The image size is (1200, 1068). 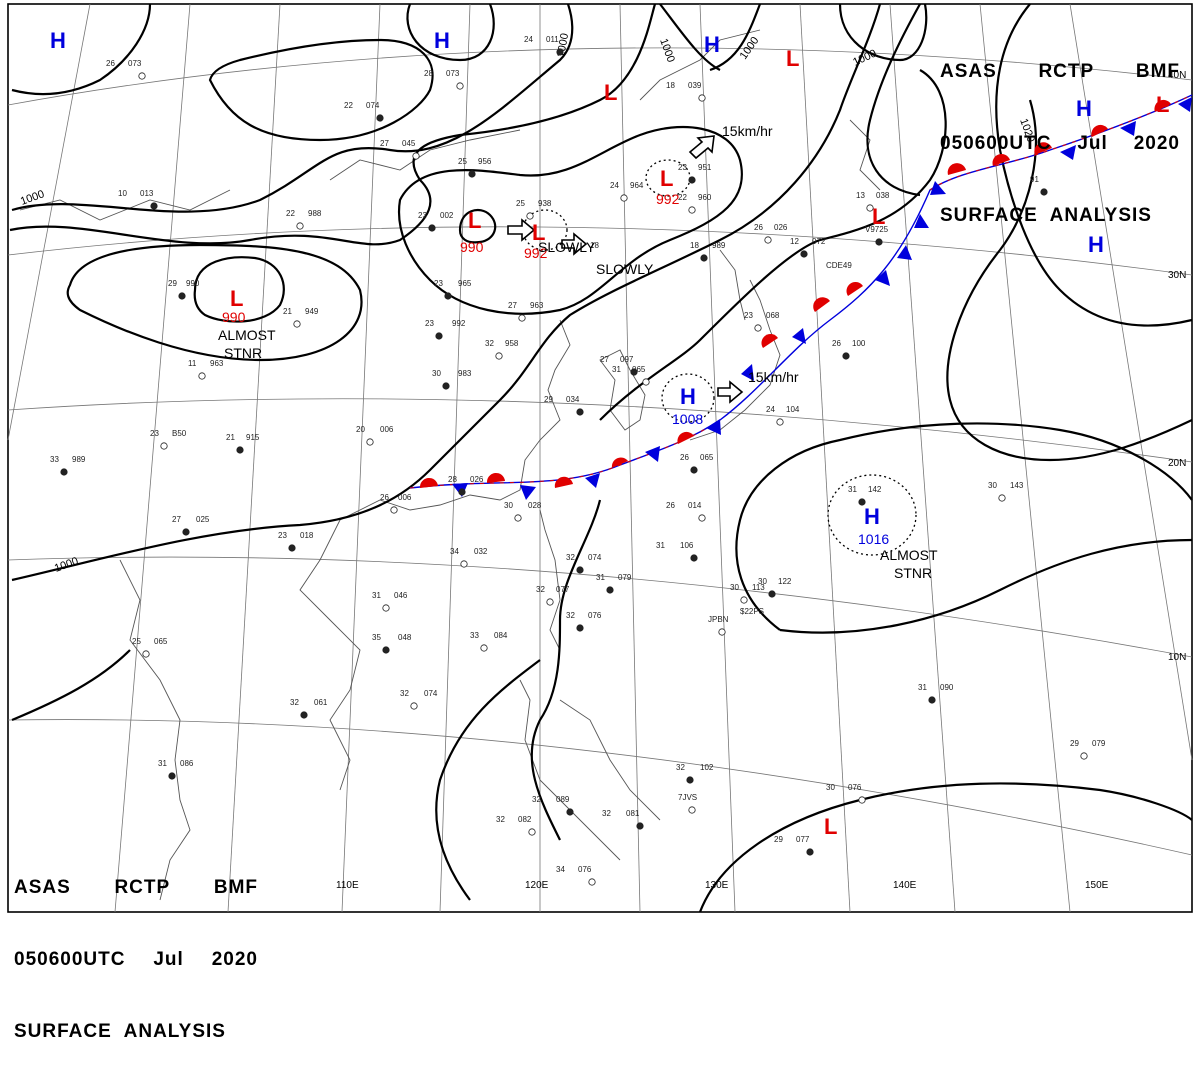 What do you see at coordinates (537, 305) in the screenshot?
I see `station-value: 963` at bounding box center [537, 305].